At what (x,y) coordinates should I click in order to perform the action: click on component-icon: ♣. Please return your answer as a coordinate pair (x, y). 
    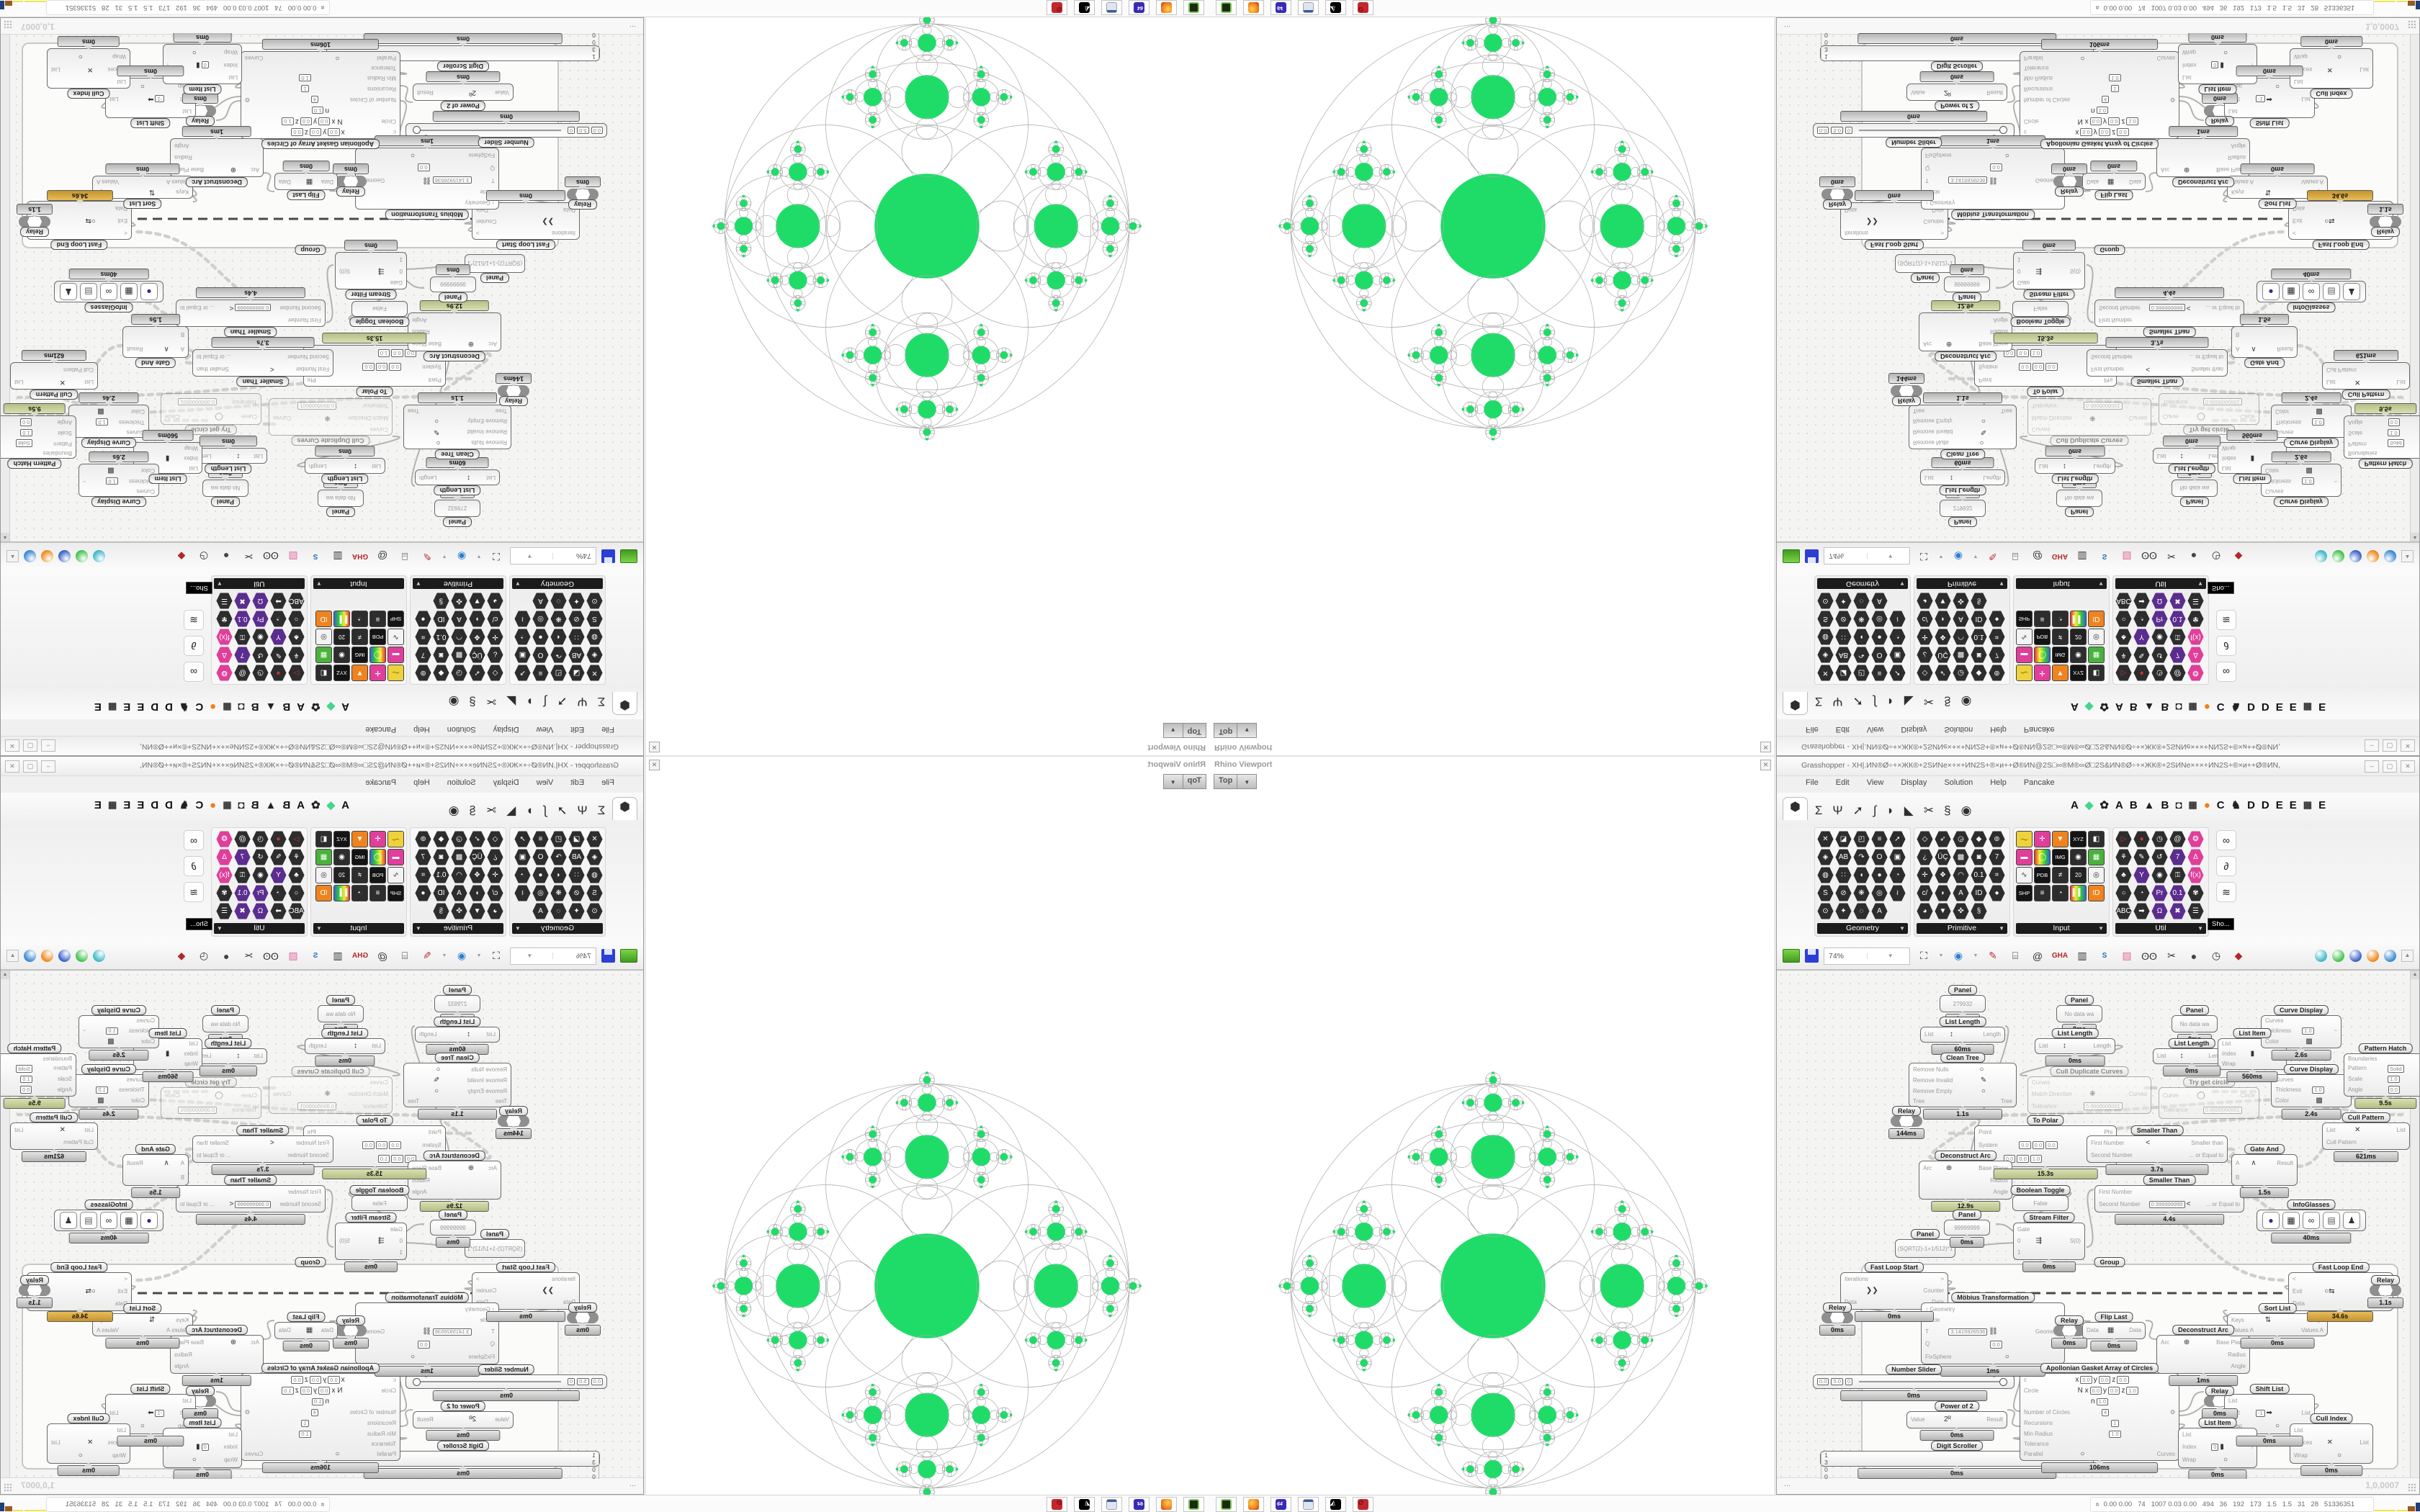
    Looking at the image, I should click on (2123, 875).